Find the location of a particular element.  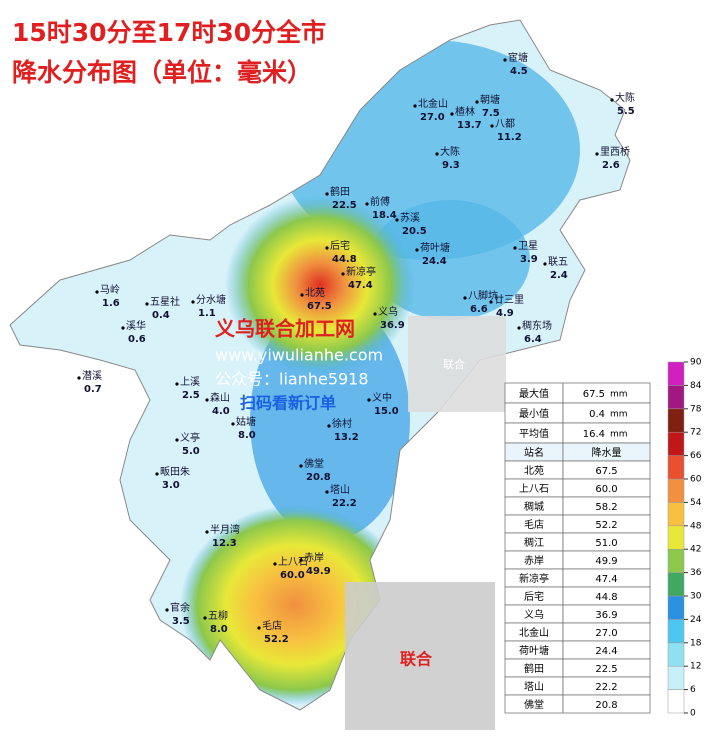

station-name: 毛店 is located at coordinates (272, 625).